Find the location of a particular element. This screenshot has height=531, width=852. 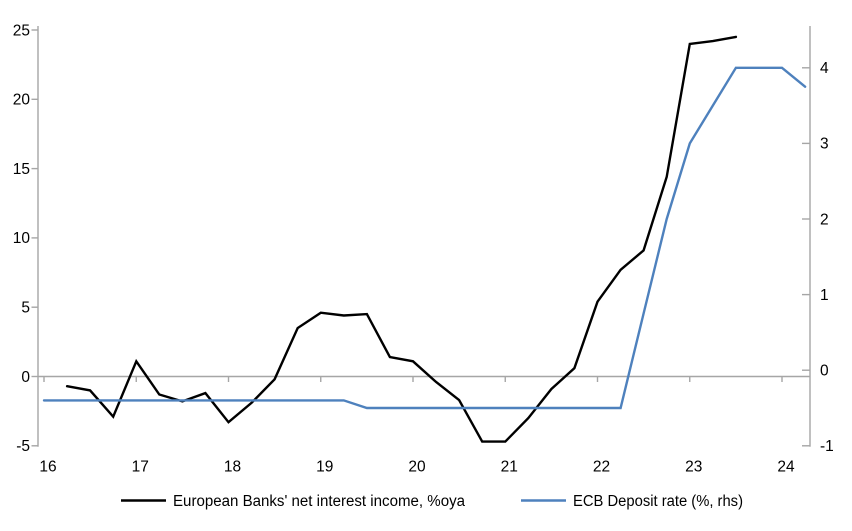

left-axis-tick-label: 25 is located at coordinates (21, 30).